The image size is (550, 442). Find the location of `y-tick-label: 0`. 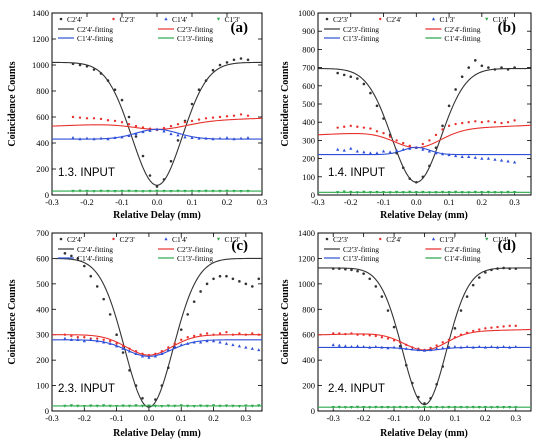

y-tick-label: 0 is located at coordinates (47, 411).